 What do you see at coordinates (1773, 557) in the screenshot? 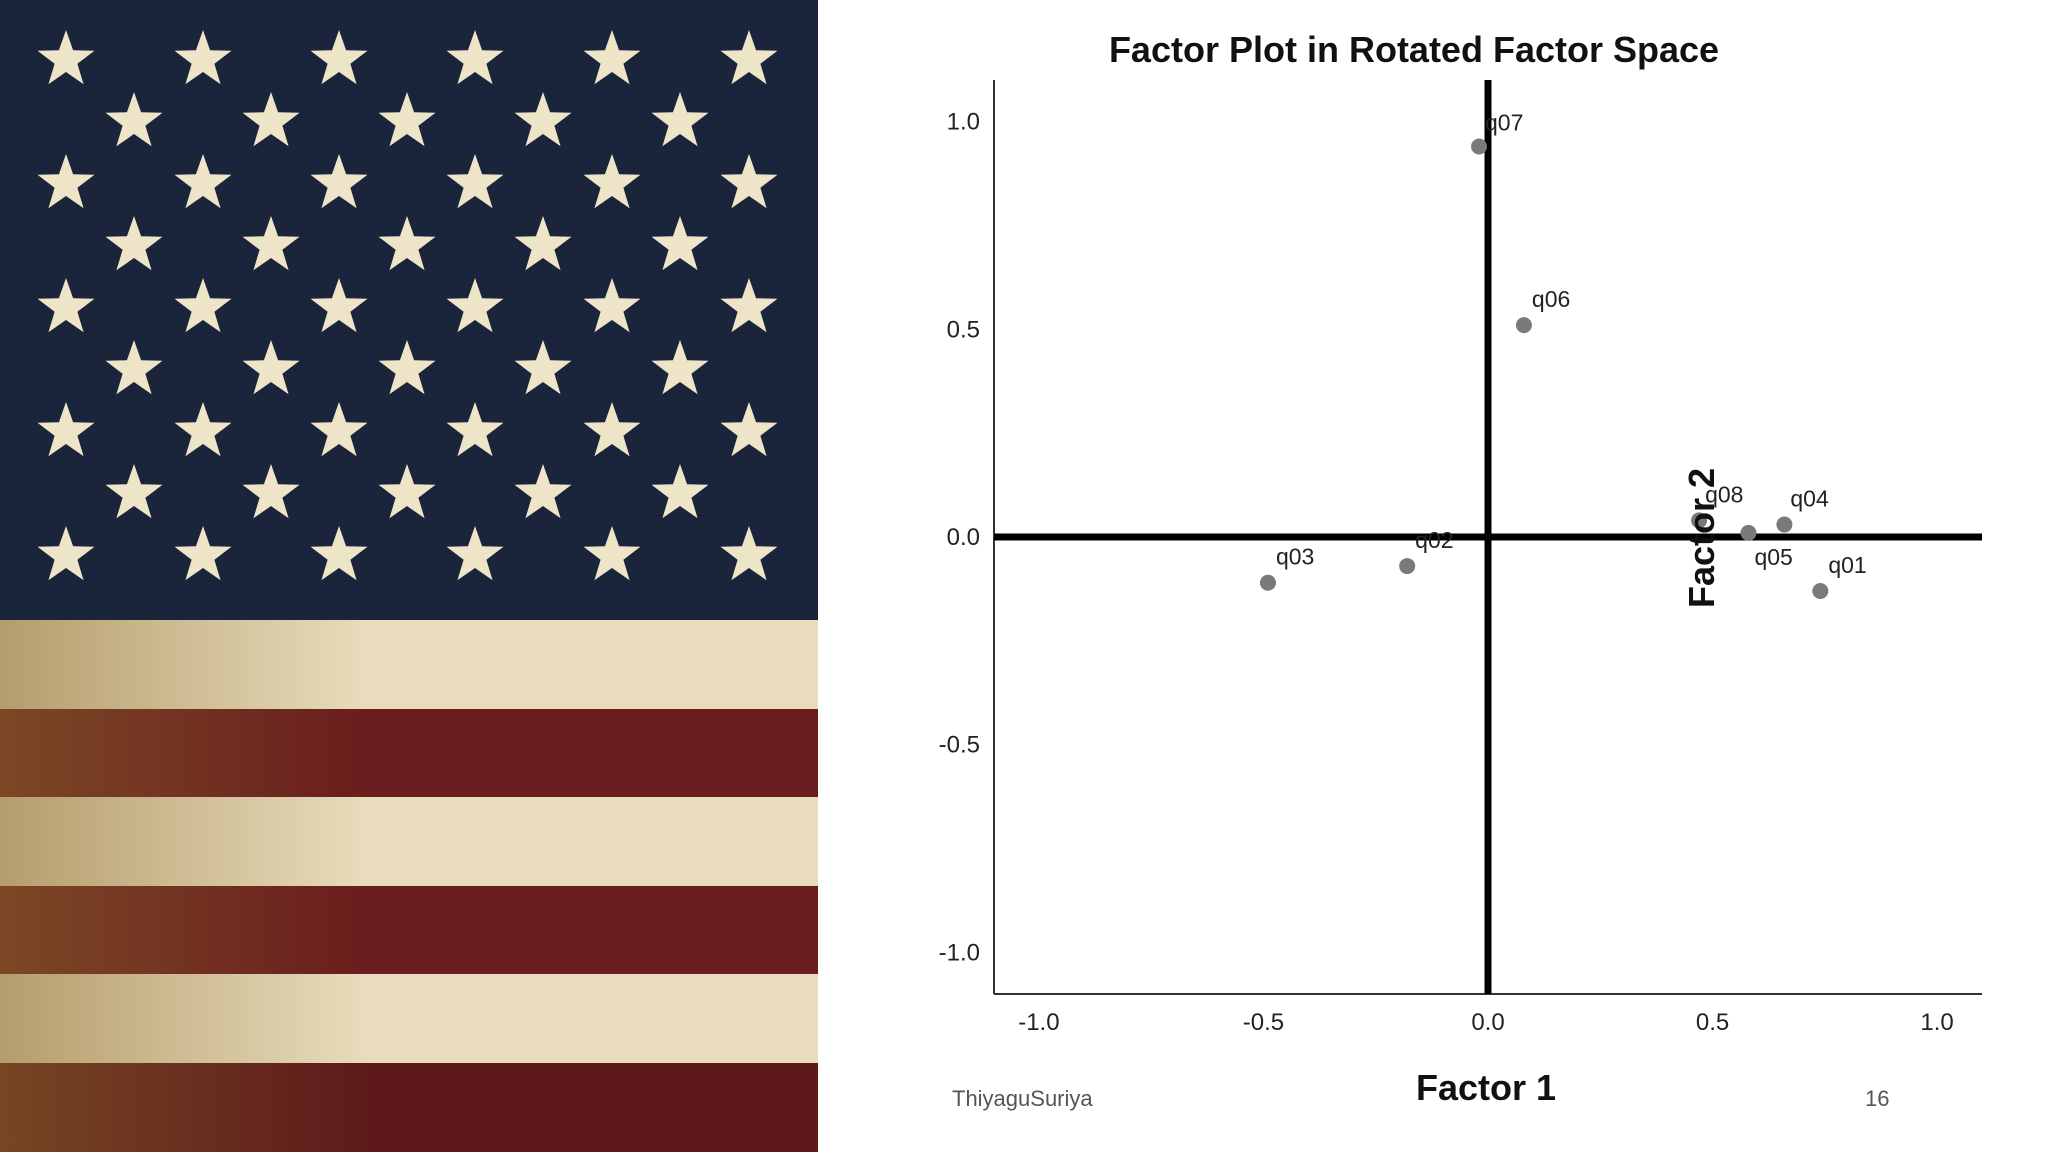
I see `point-label: q05` at bounding box center [1773, 557].